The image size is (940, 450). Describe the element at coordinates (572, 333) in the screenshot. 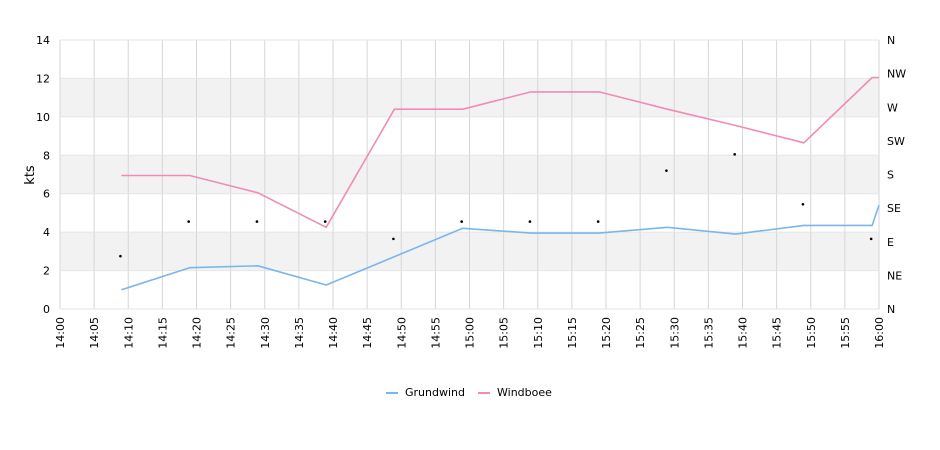

I see `x-tick-label: 15:15` at that location.